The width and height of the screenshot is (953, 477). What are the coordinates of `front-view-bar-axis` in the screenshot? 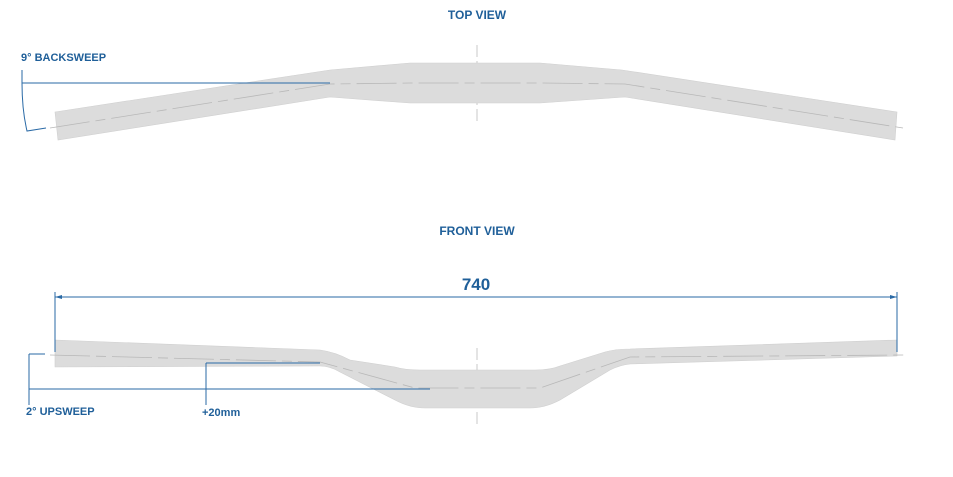 It's located at (477, 371).